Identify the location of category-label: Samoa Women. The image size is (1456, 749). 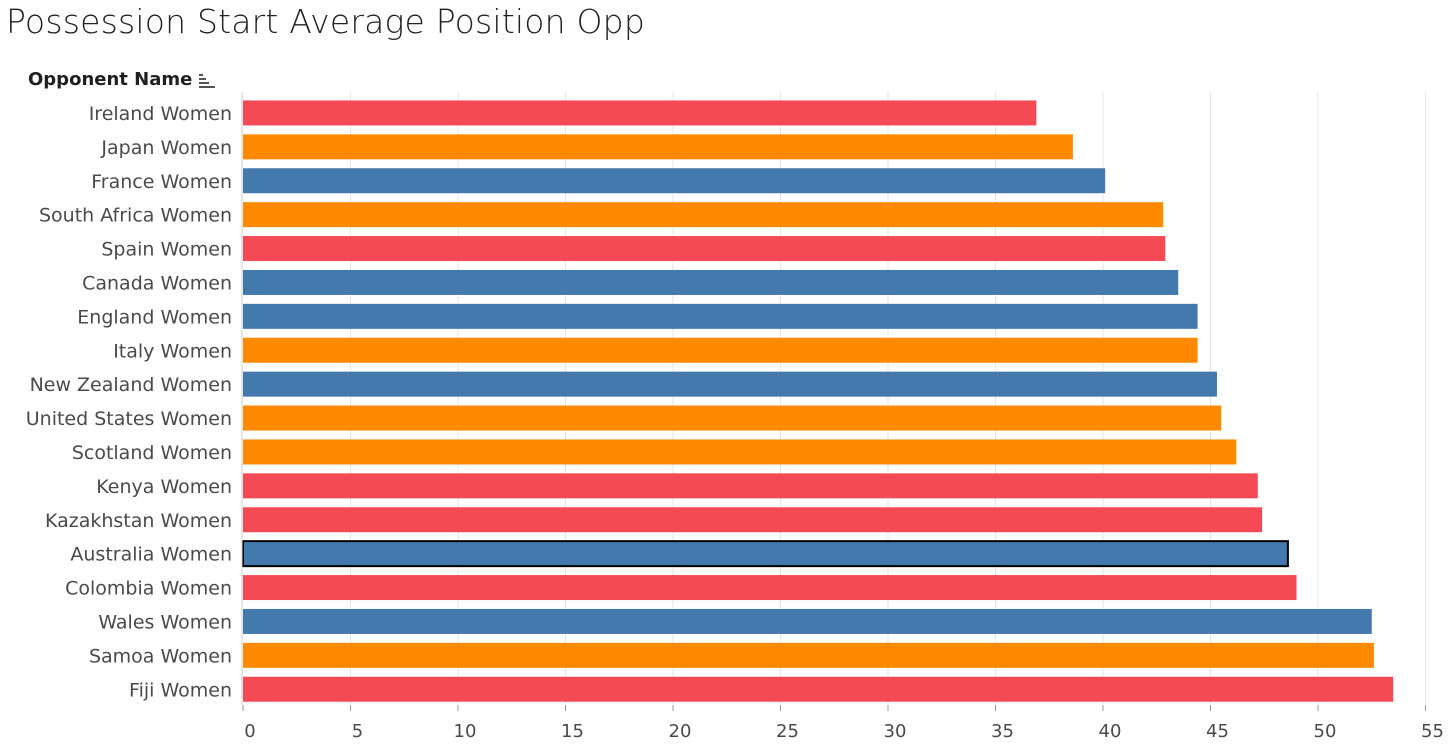
(160, 656).